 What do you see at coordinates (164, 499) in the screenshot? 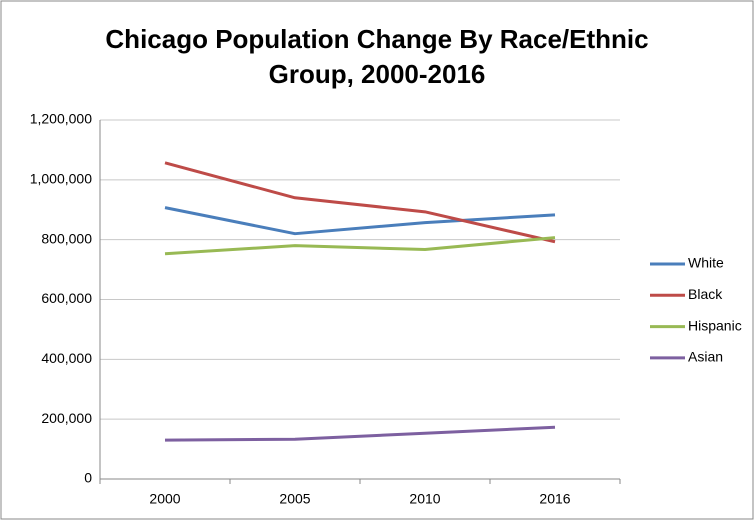
I see `x-tick-label: 2000` at bounding box center [164, 499].